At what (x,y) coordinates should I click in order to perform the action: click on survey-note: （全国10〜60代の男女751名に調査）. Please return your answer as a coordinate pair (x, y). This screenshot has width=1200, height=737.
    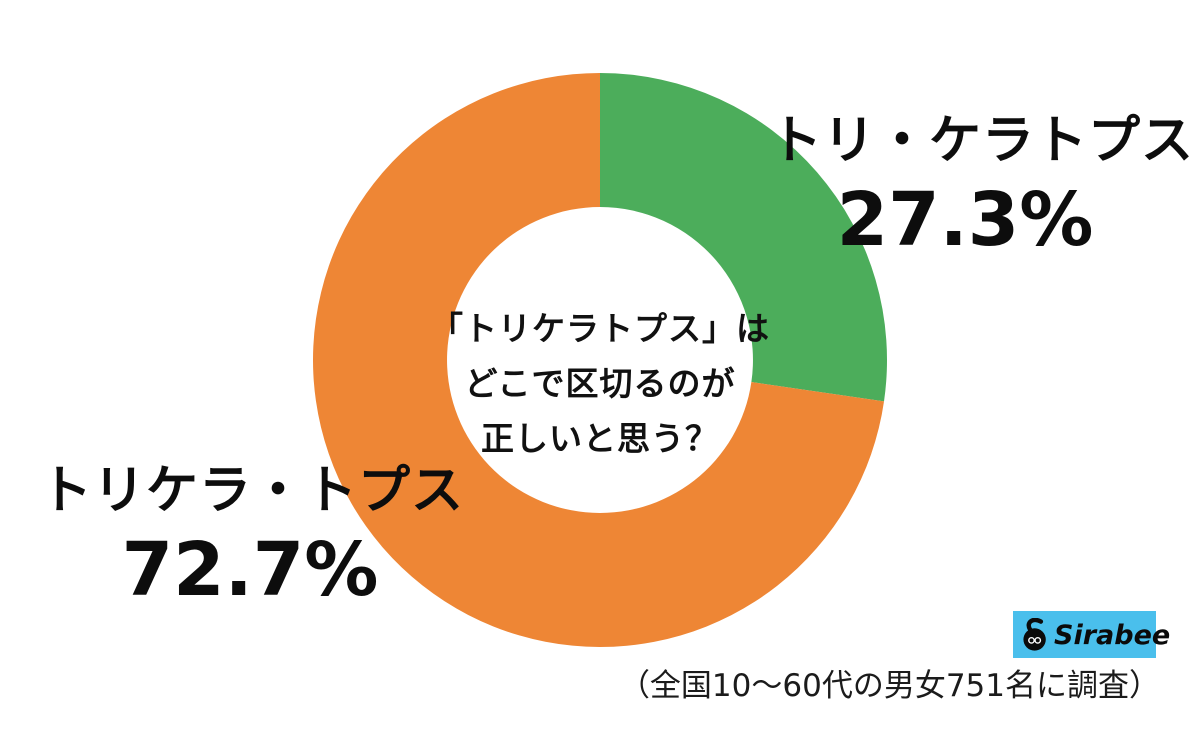
    Looking at the image, I should click on (889, 686).